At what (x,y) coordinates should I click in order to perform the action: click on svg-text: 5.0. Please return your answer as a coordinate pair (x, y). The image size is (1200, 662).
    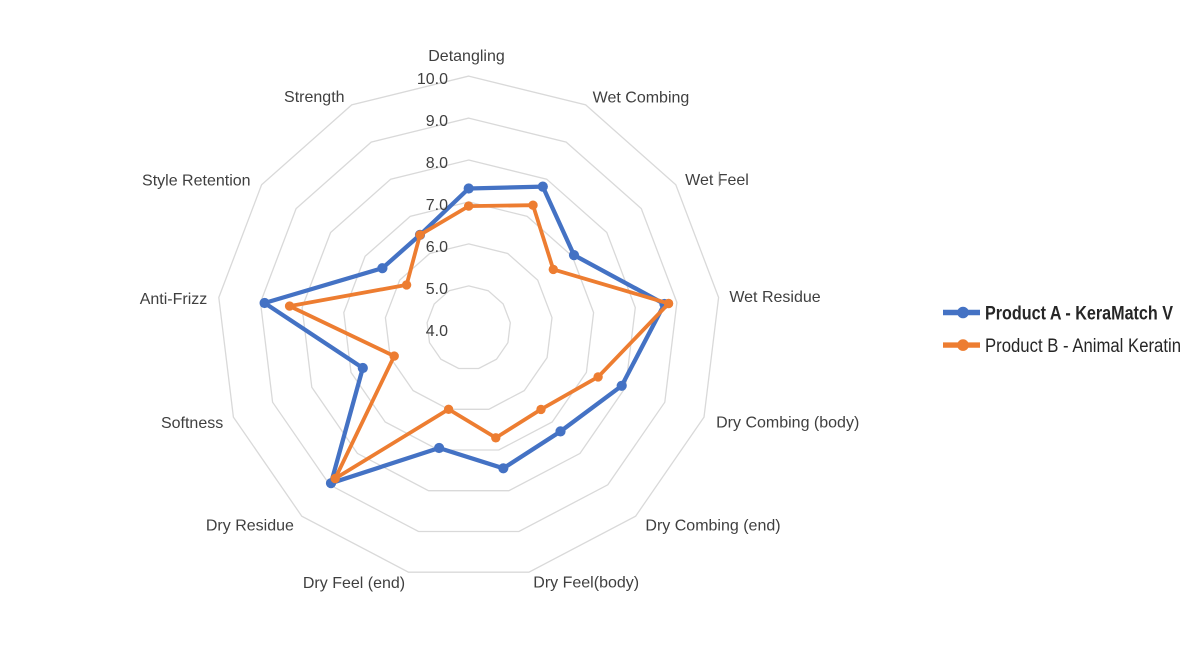
    Looking at the image, I should click on (437, 289).